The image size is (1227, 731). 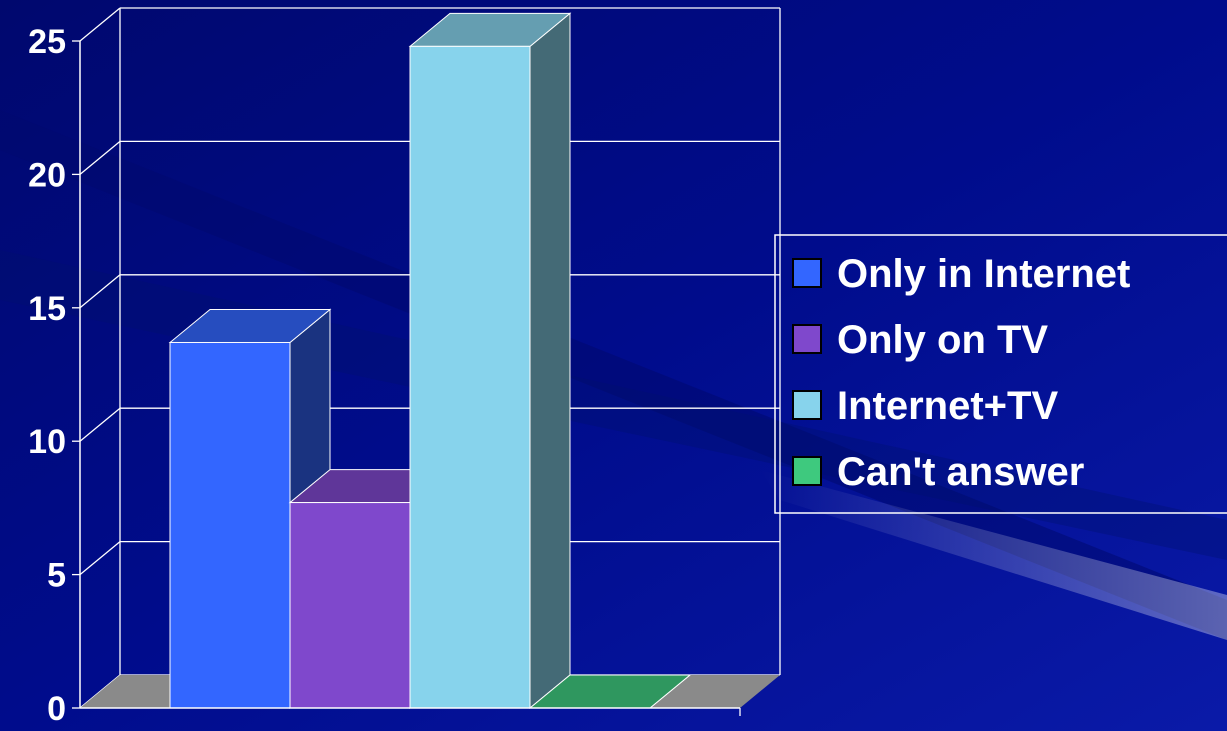 I want to click on legend-item: Only in Internet, so click(x=961, y=274).